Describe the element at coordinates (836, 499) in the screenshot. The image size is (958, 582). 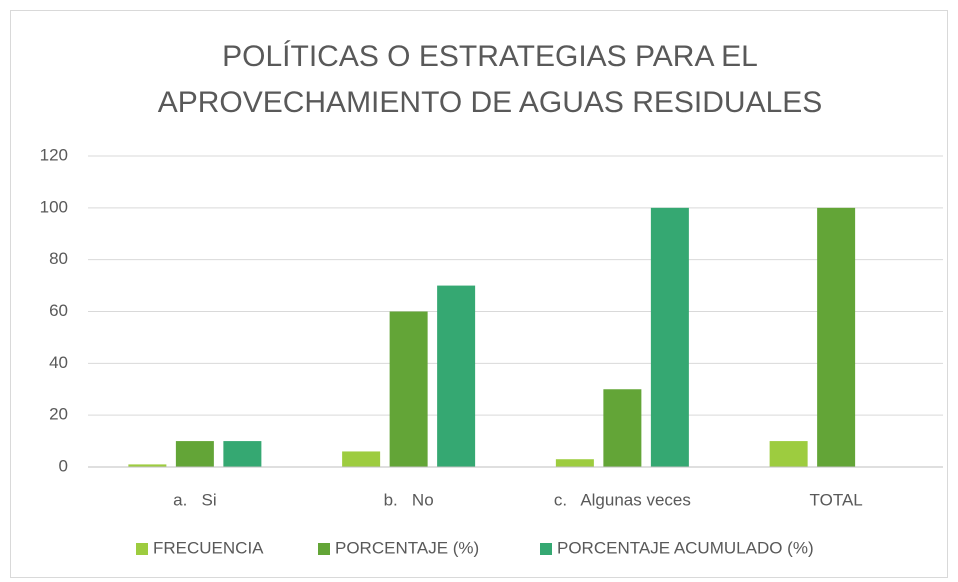
I see `x-tick-label: TOTAL` at that location.